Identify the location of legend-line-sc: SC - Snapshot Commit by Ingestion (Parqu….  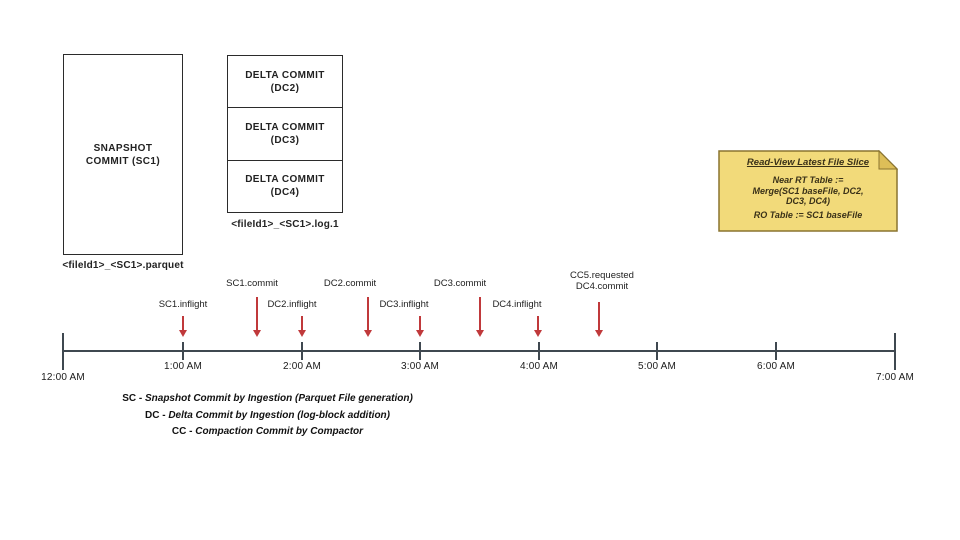
(267, 399).